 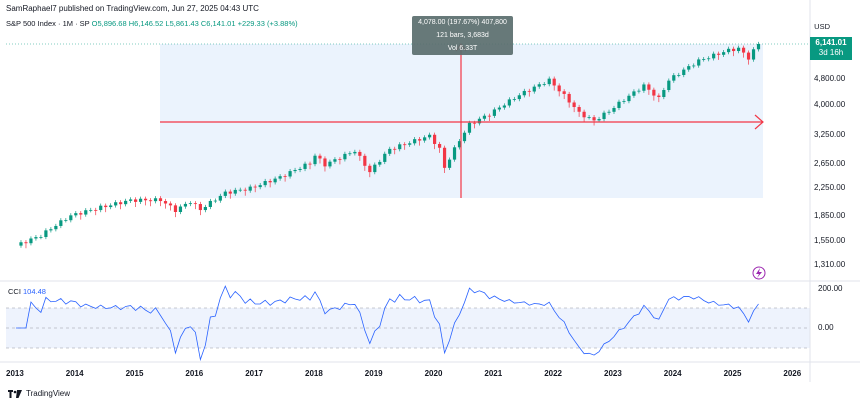 What do you see at coordinates (14, 291) in the screenshot?
I see `cci-name: CCI` at bounding box center [14, 291].